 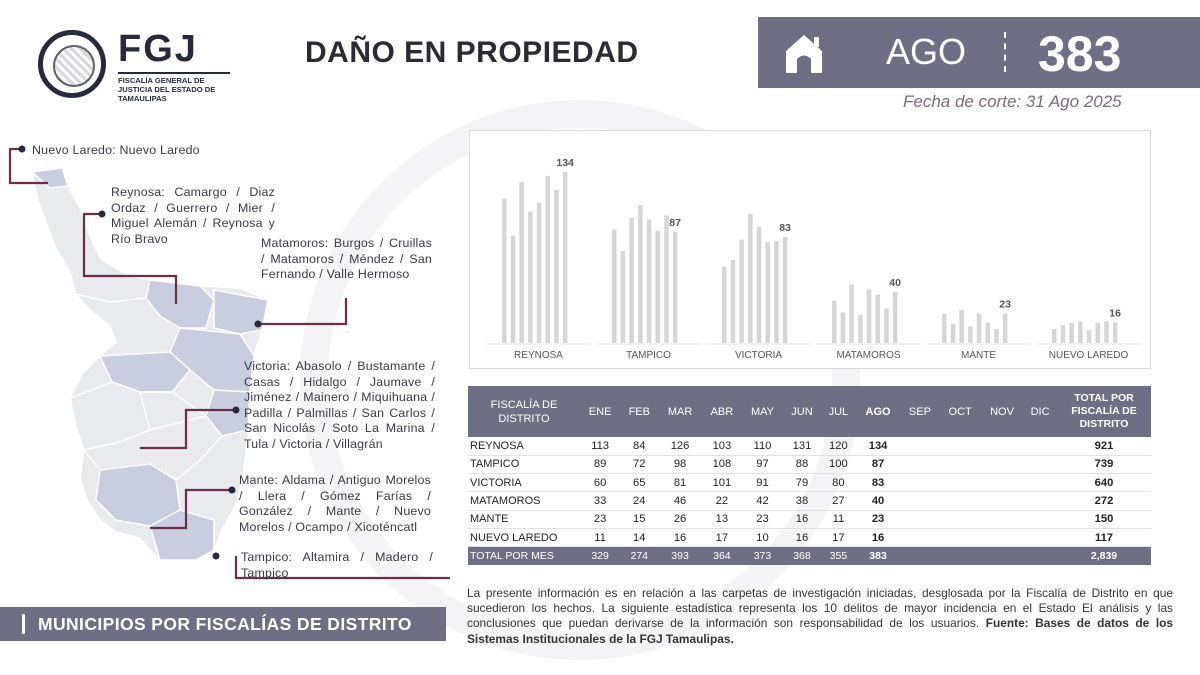 I want to click on bar-reynosa-abr, so click(x=530, y=277).